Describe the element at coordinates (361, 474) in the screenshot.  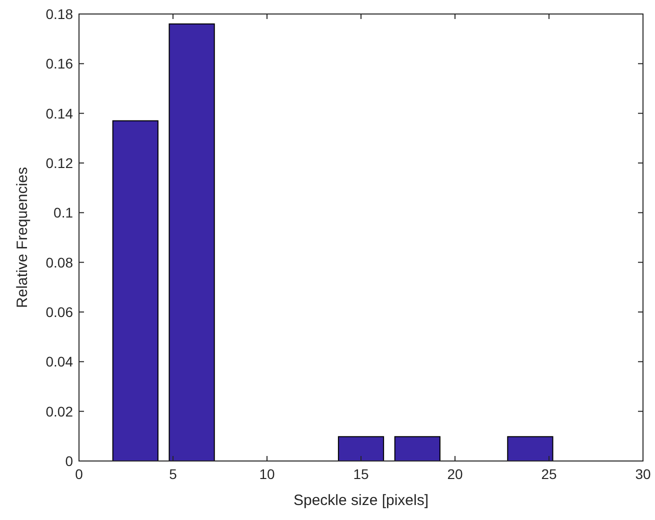
I see `x-tick-label: 15` at that location.